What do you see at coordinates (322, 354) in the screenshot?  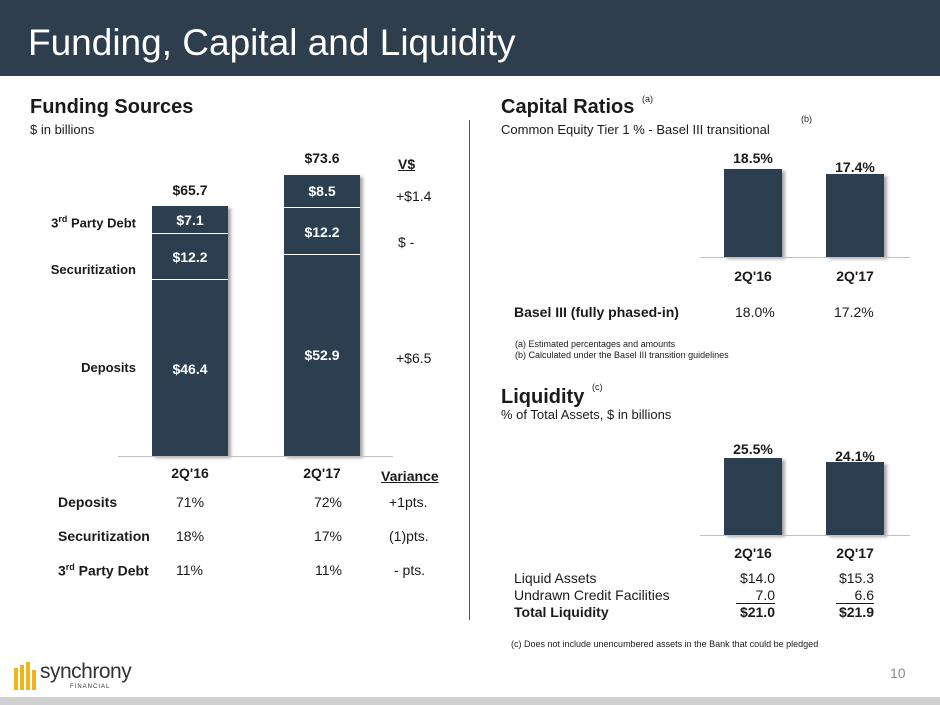 I see `bar-segment-deposits: $52.9` at bounding box center [322, 354].